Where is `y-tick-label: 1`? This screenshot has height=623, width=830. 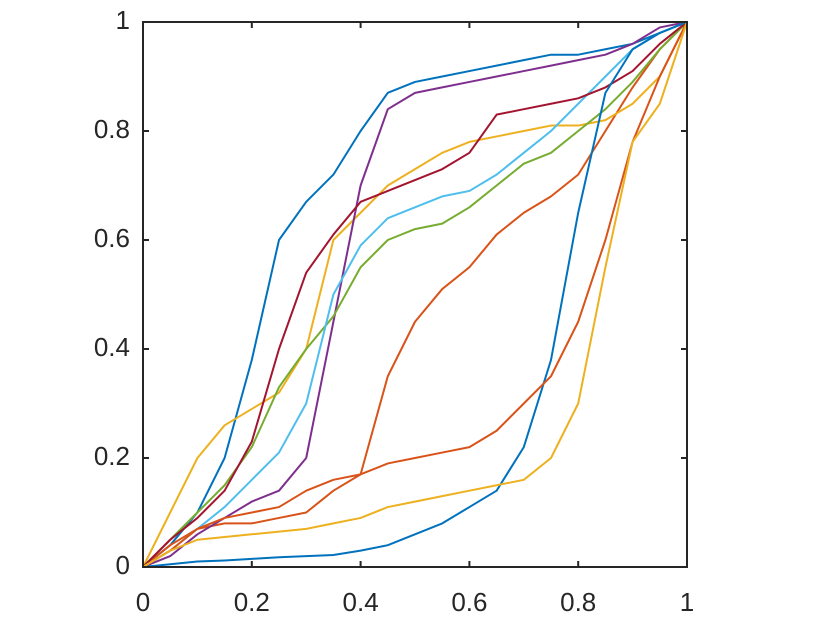 y-tick-label: 1 is located at coordinates (123, 20).